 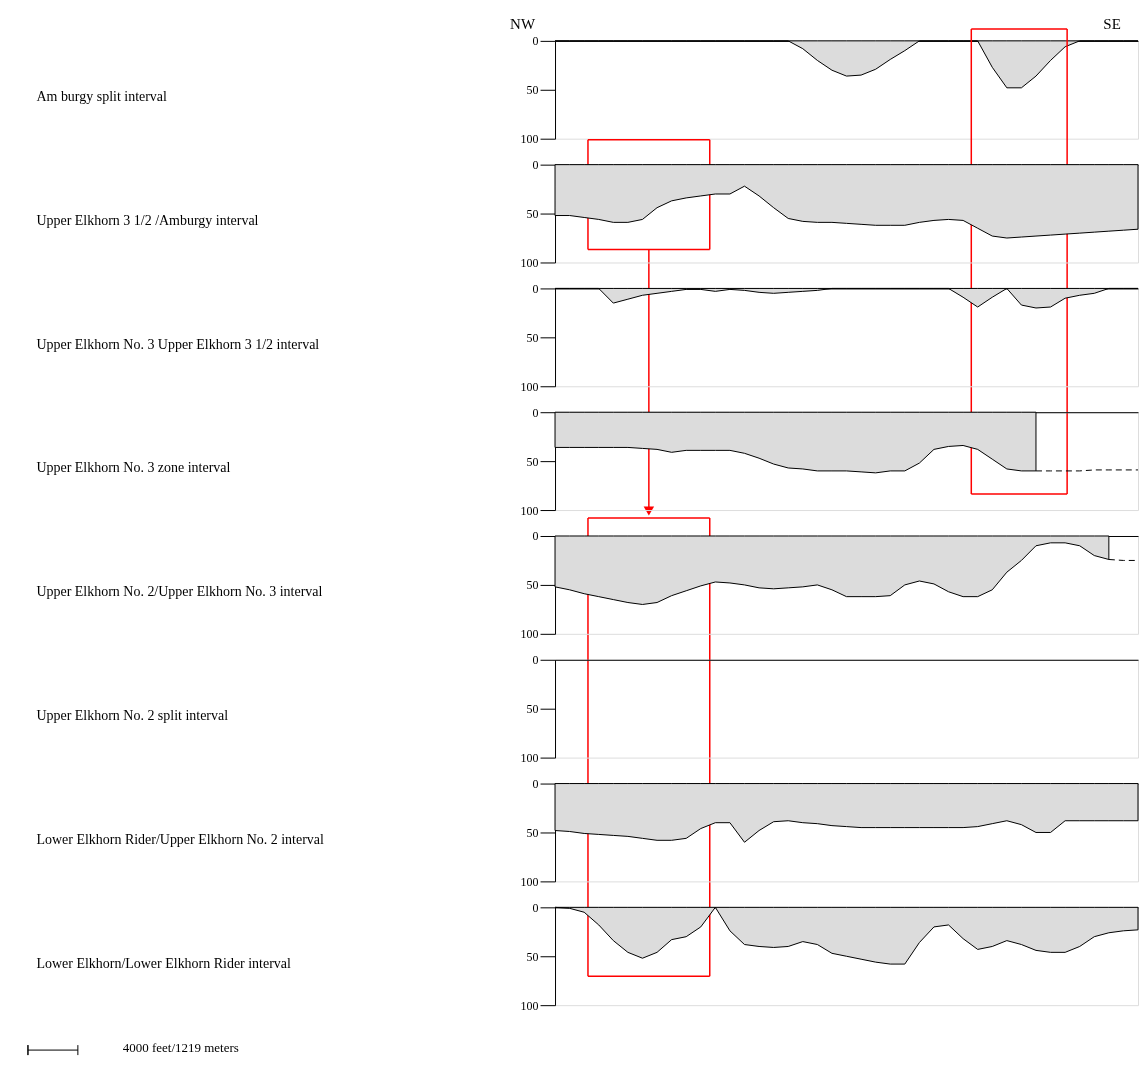 I want to click on y-axis-title: Upper Elkhorn No. 2 split interval, so click(x=132, y=716).